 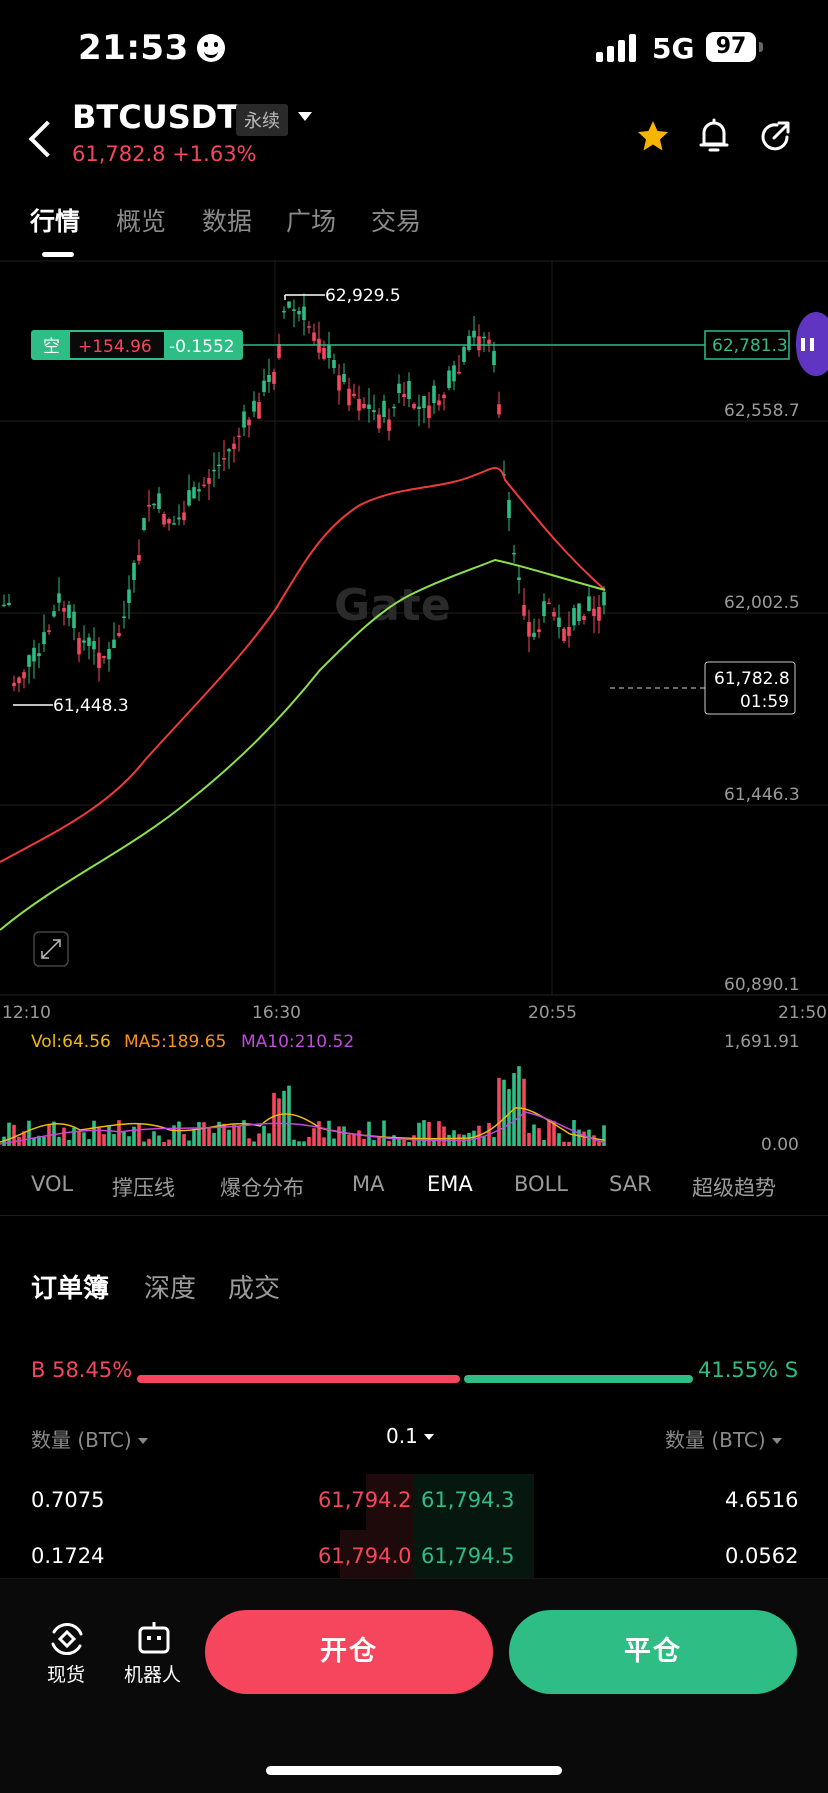 What do you see at coordinates (552, 1011) in the screenshot?
I see `time-axis-2: 20:55` at bounding box center [552, 1011].